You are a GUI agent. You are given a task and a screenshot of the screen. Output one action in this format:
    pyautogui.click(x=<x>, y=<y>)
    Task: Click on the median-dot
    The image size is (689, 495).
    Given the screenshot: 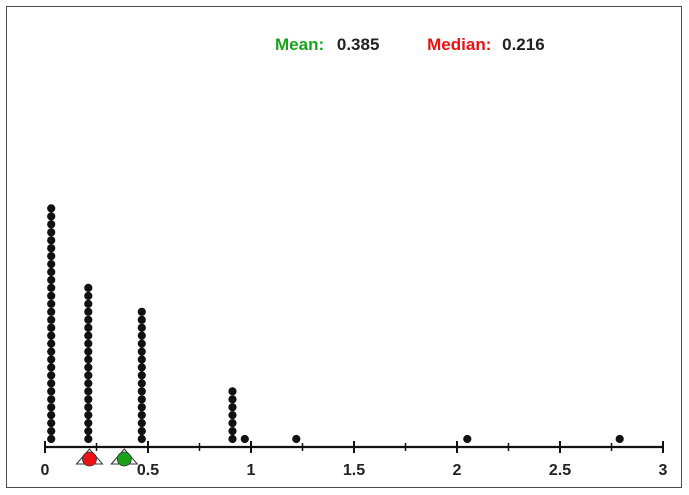 What is the action you would take?
    pyautogui.click(x=89, y=459)
    